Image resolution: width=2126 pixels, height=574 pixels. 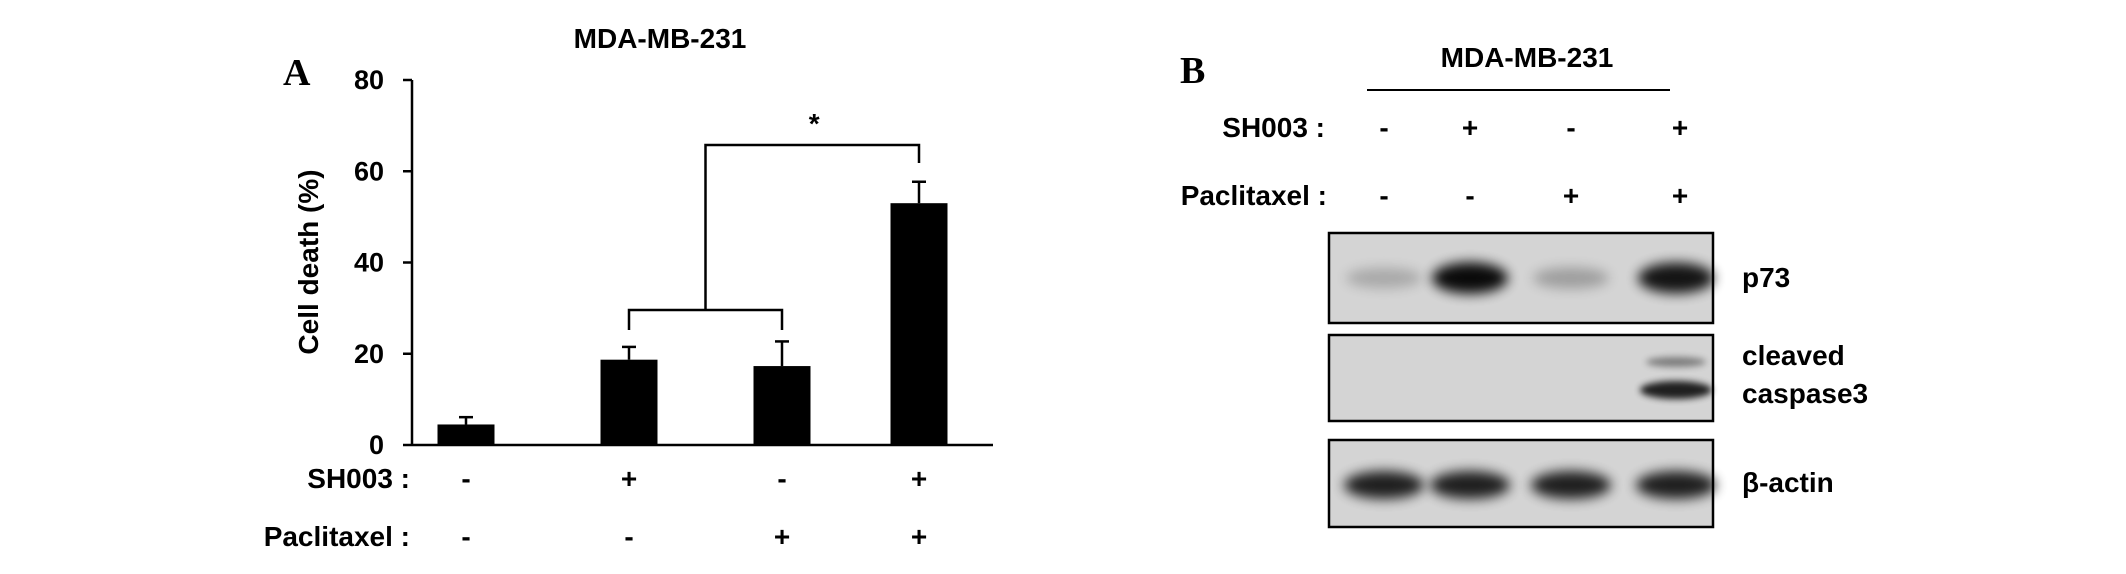 What do you see at coordinates (705, 319) in the screenshot?
I see `group-bracket` at bounding box center [705, 319].